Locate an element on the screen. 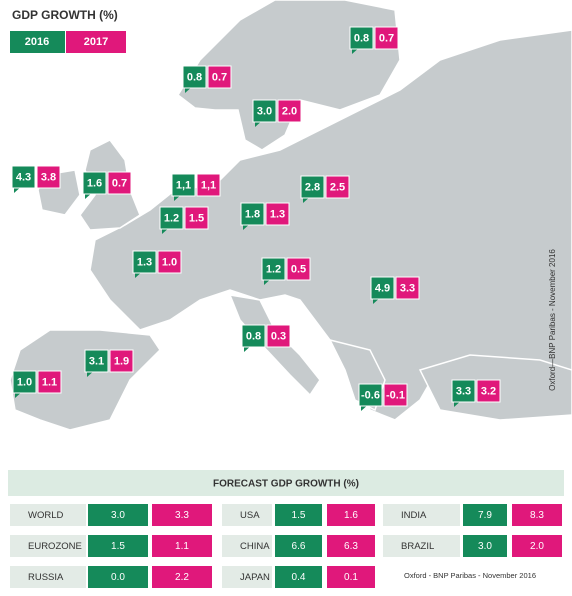 The height and width of the screenshot is (596, 572). table-title: FORECAST GDP GROWTH (%) is located at coordinates (286, 484).